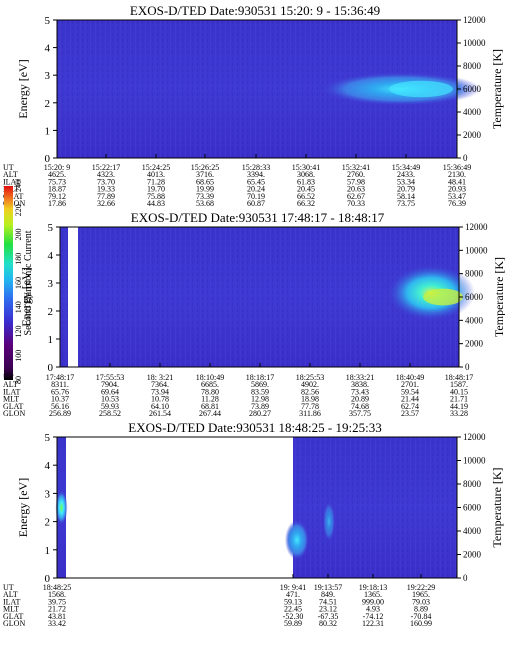 The image size is (505, 649). What do you see at coordinates (406, 203) in the screenshot?
I see `table-cell: 73.75` at bounding box center [406, 203].